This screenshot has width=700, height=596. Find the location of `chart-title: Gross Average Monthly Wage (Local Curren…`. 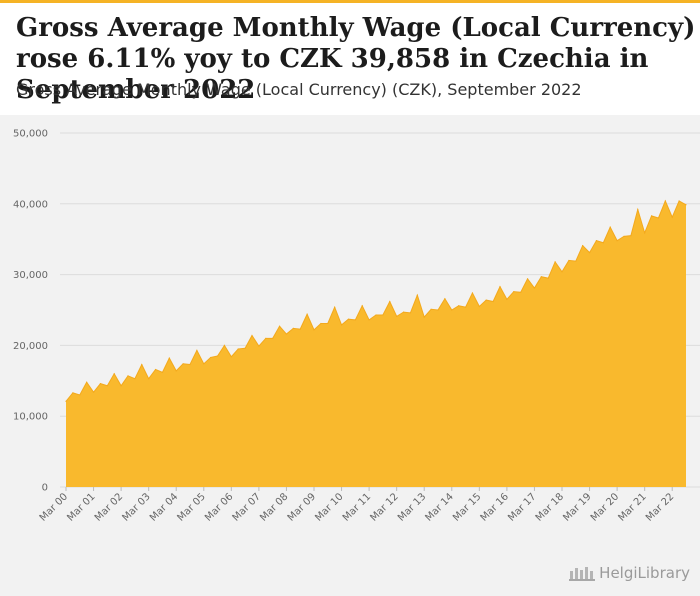

chart-title: Gross Average Monthly Wage (Local Curren… is located at coordinates (356, 59).